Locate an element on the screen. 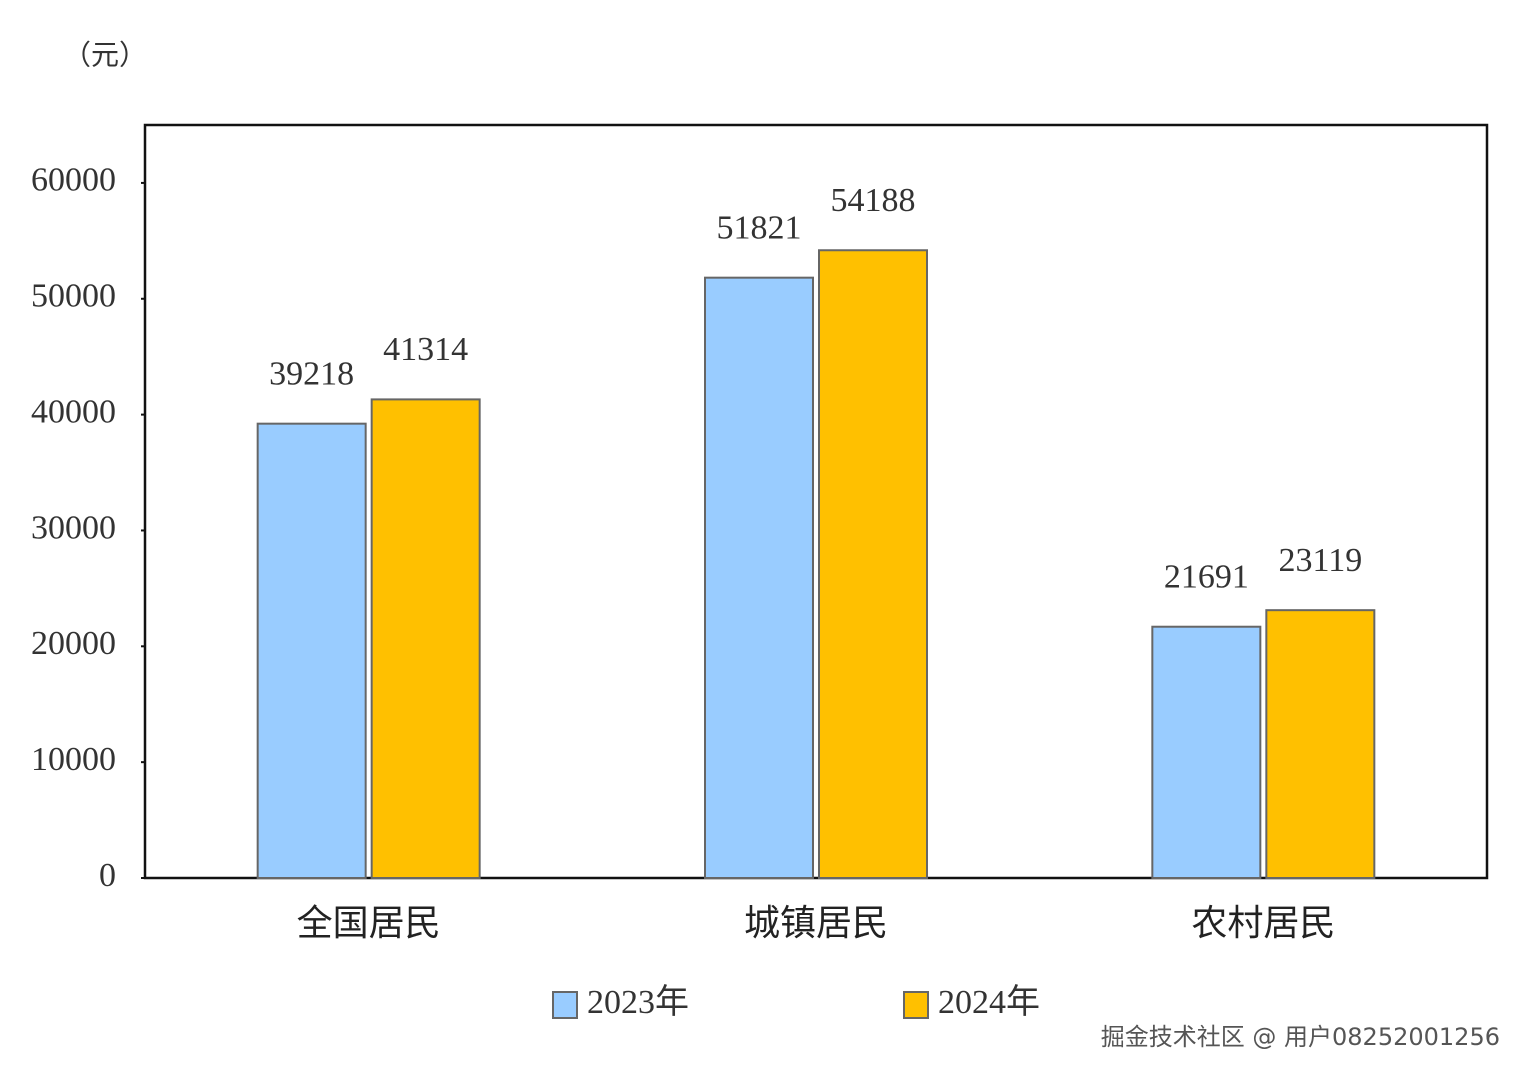 The height and width of the screenshot is (1080, 1530). y-tick-label: 40000 is located at coordinates (73, 411).